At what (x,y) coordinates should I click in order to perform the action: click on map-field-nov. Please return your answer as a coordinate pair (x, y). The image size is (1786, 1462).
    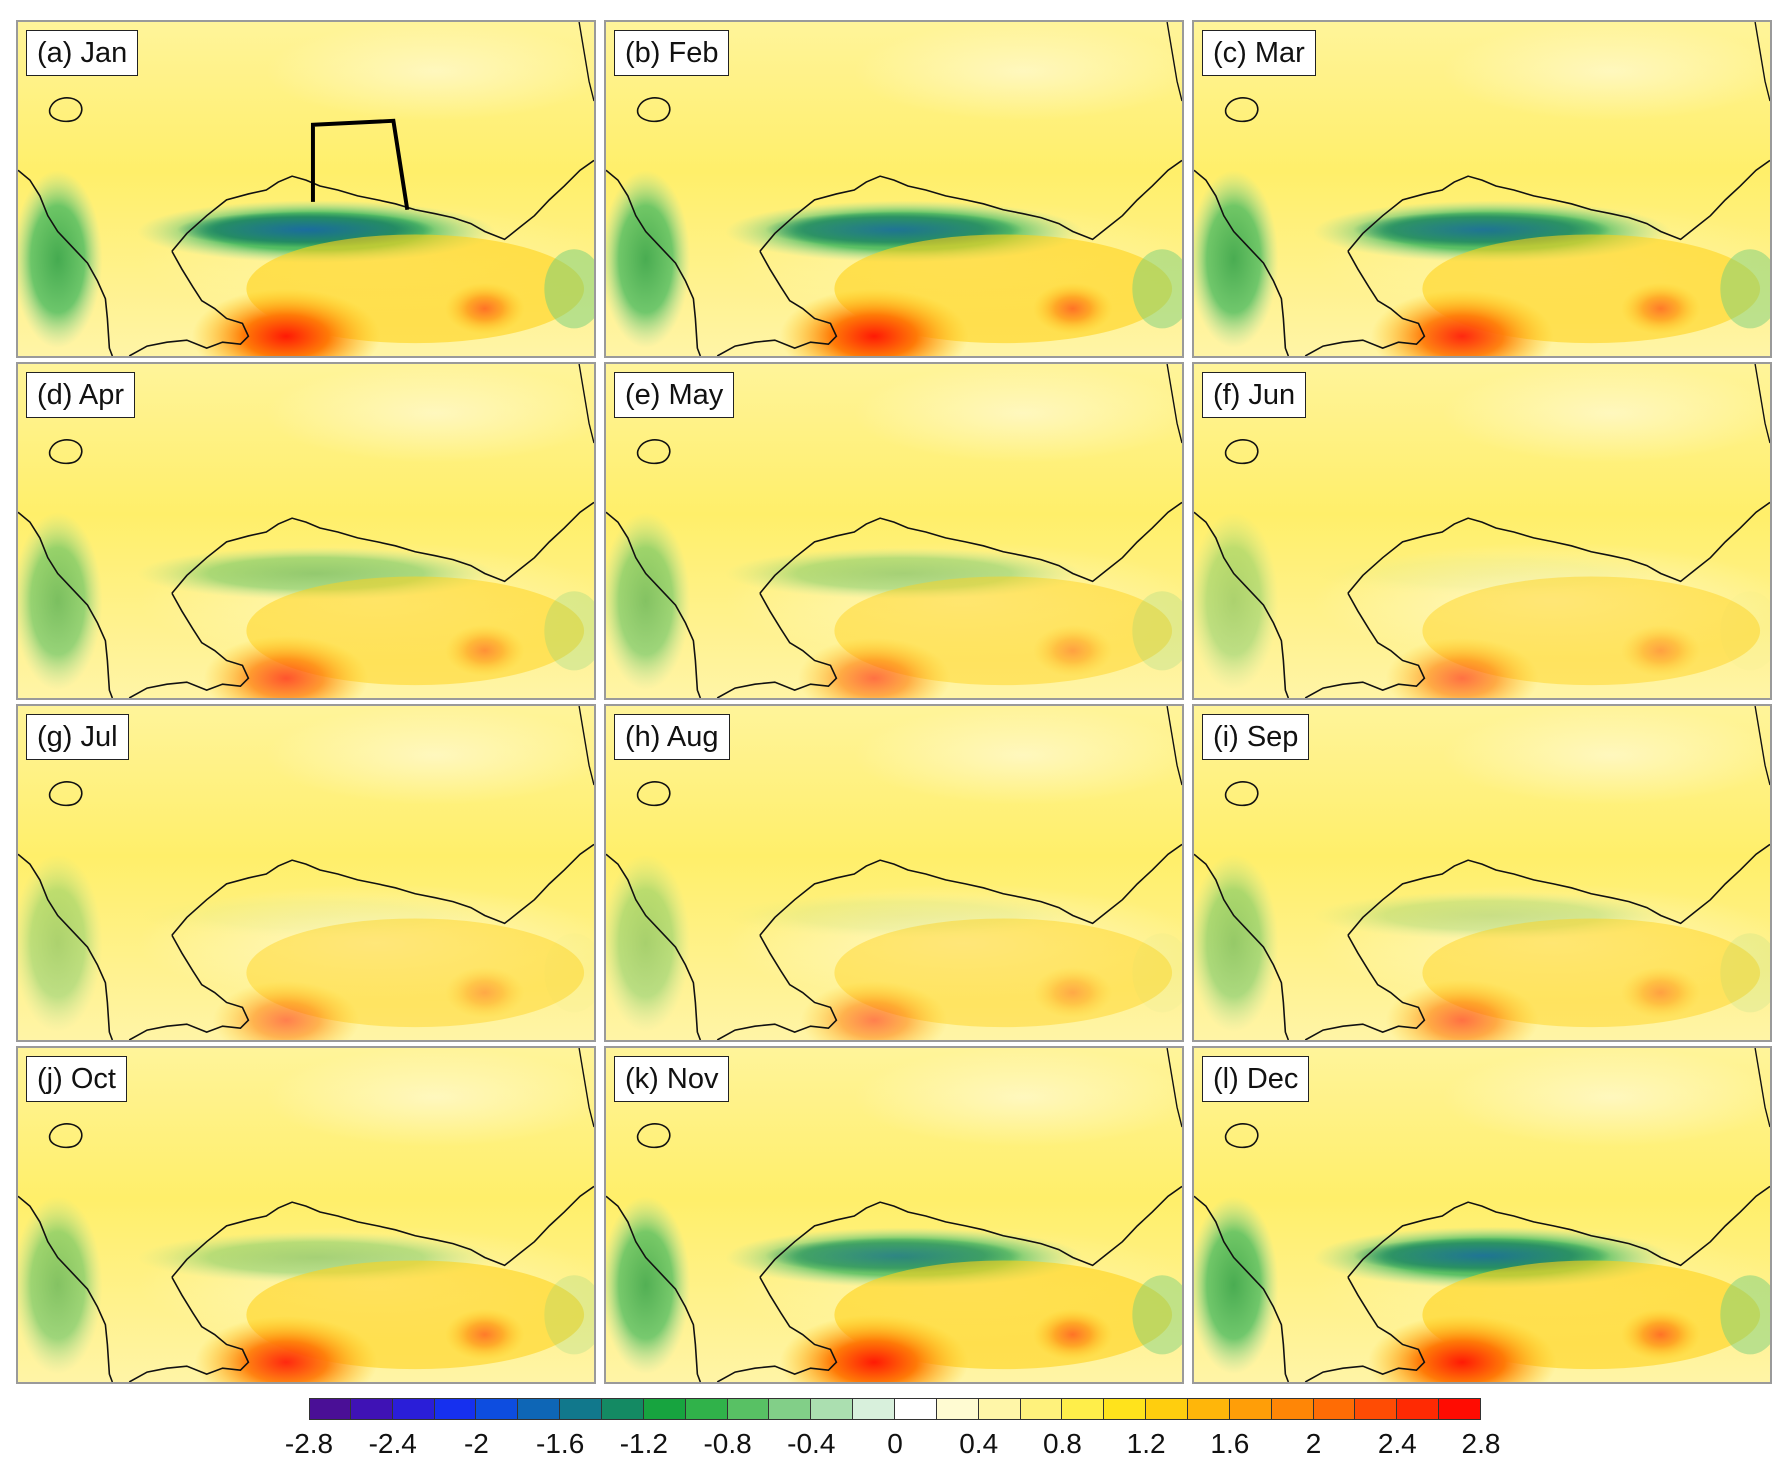
    Looking at the image, I should click on (894, 1215).